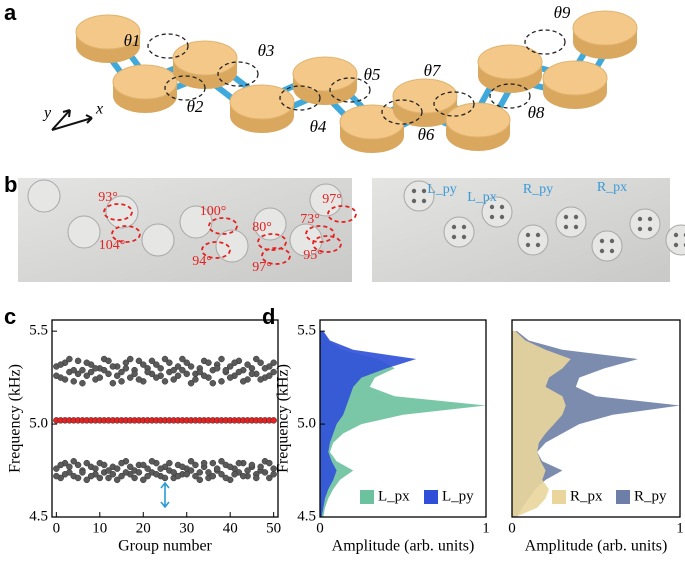  Describe the element at coordinates (213, 211) in the screenshot. I see `angle-label: 100°` at that location.